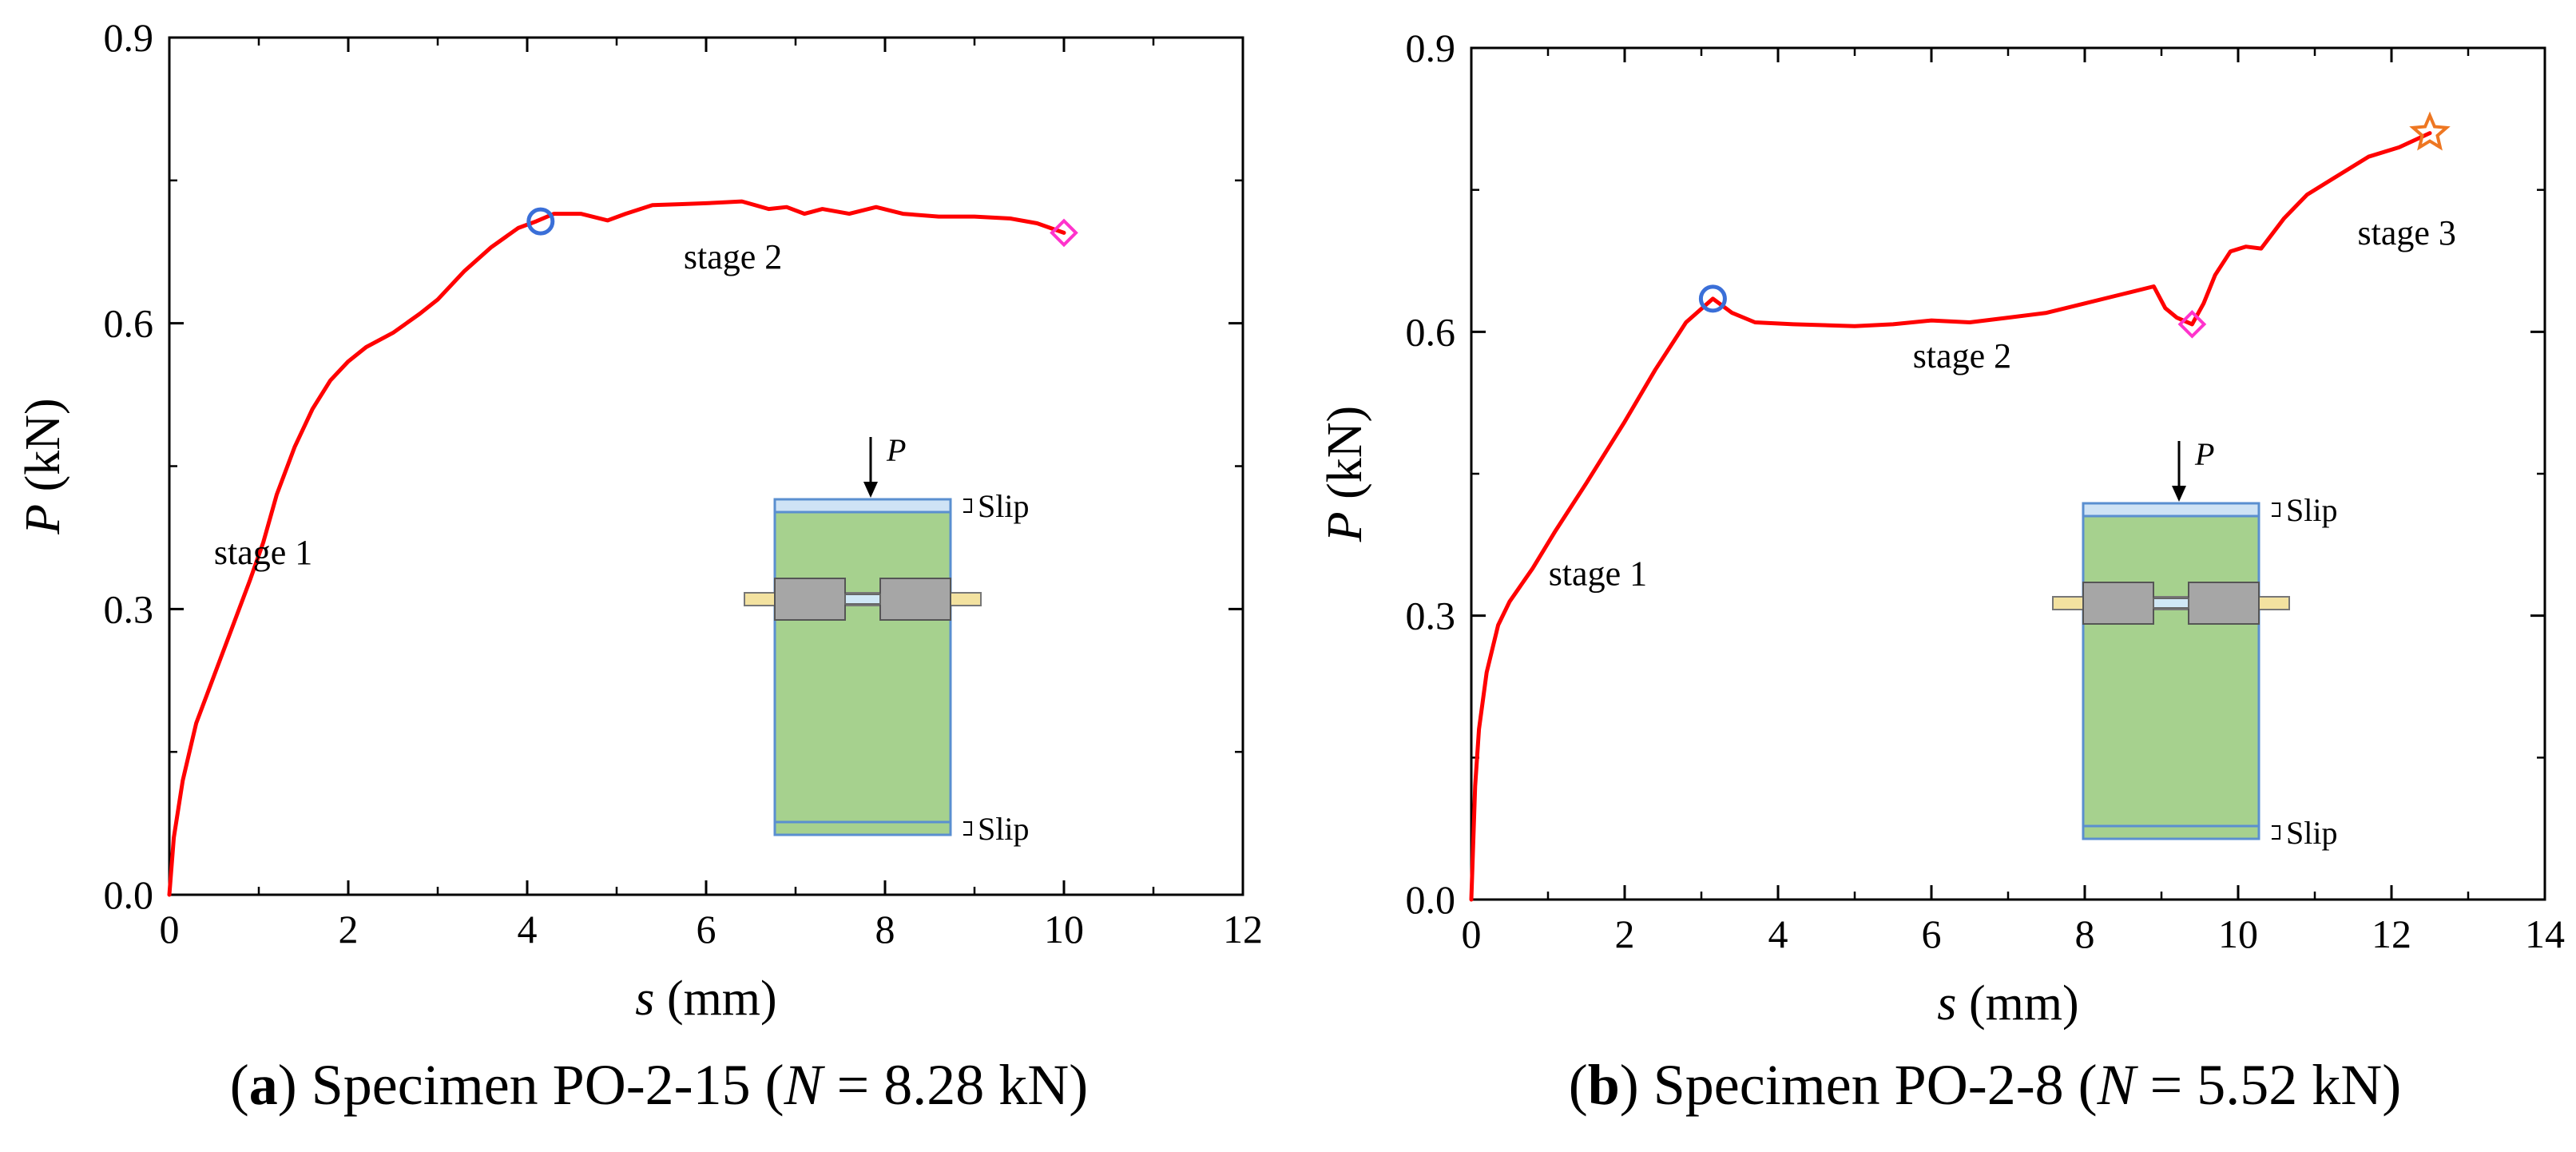 The width and height of the screenshot is (2576, 1152). Describe the element at coordinates (2545, 934) in the screenshot. I see `x-tick-label: 14` at that location.